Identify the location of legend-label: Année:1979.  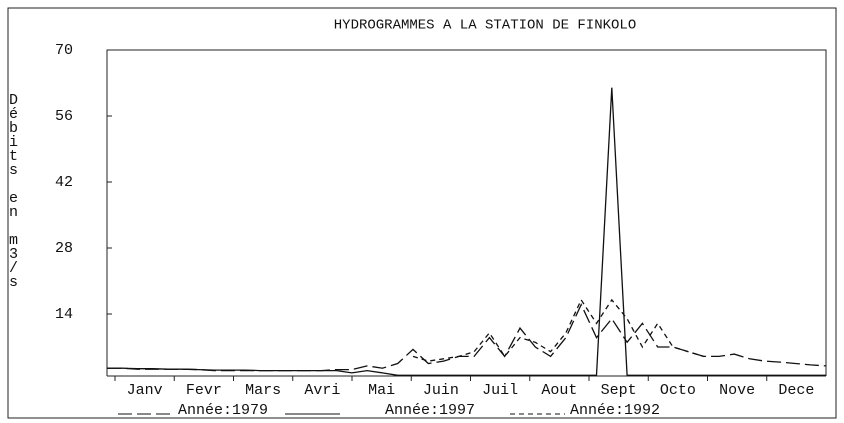
(223, 410).